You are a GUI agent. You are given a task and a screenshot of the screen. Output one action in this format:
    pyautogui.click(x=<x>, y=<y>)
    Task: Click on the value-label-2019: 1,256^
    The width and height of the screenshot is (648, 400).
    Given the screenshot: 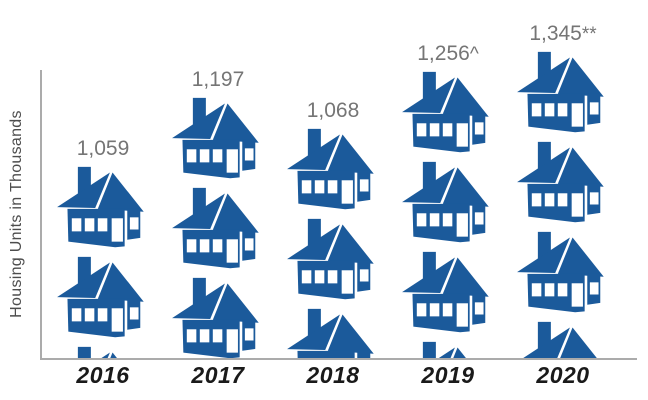 What is the action you would take?
    pyautogui.click(x=448, y=53)
    